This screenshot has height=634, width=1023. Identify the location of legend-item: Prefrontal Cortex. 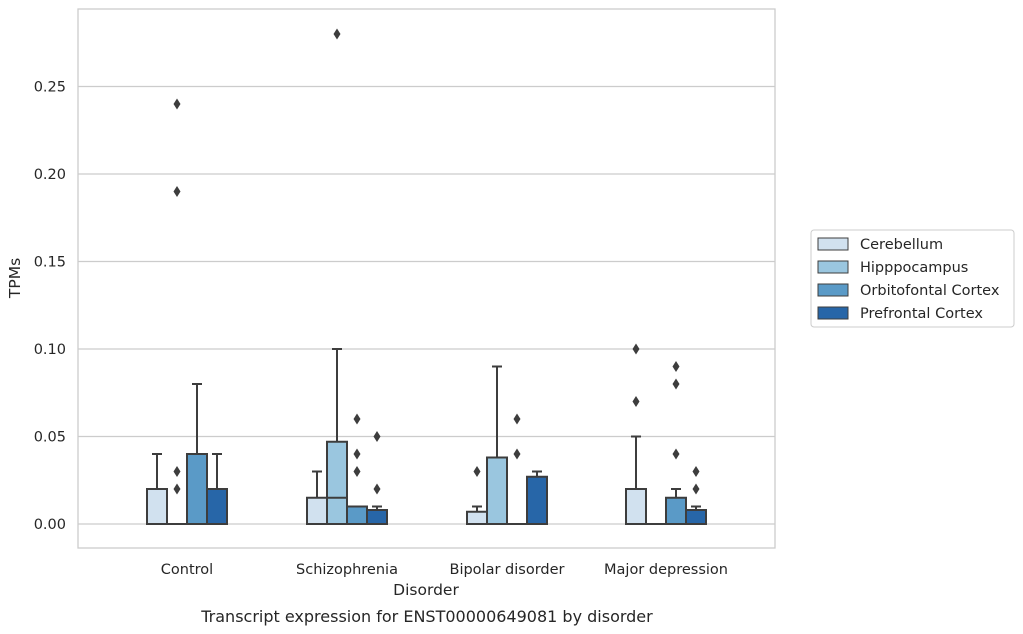
(900, 314).